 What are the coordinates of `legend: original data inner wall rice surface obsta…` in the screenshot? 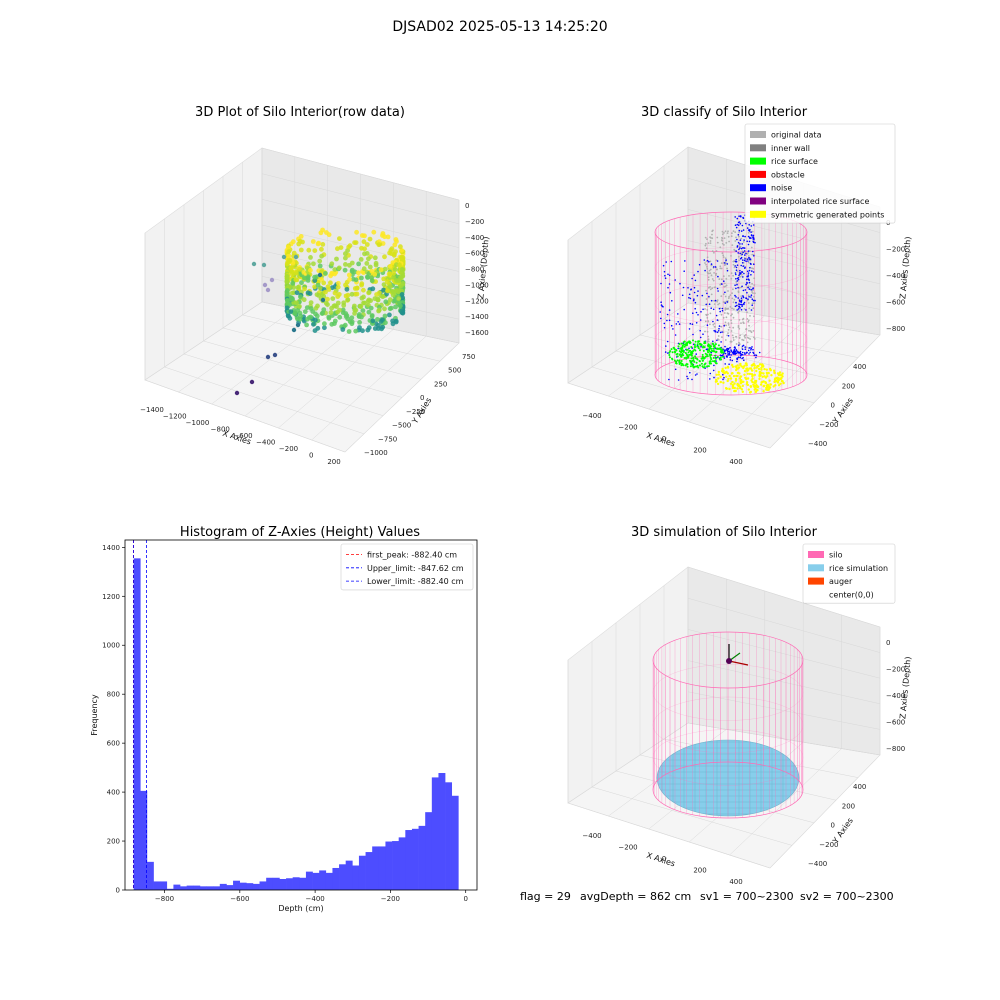 It's located at (820, 173).